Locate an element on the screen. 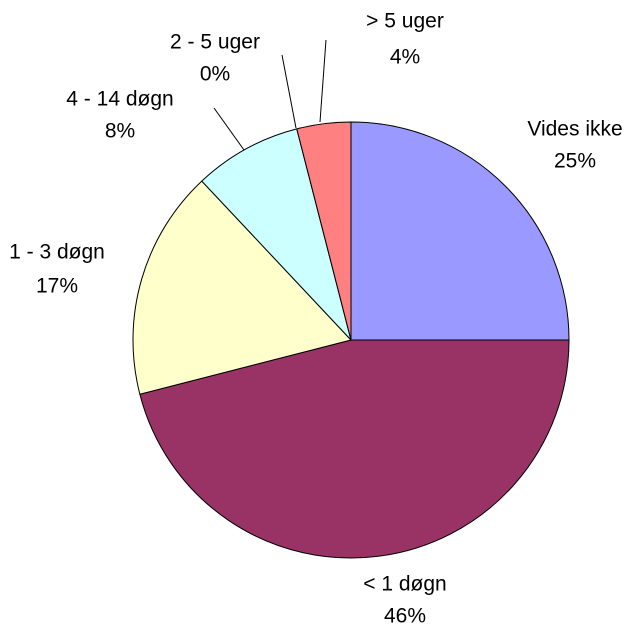 The width and height of the screenshot is (637, 633). value-label: 25% is located at coordinates (575, 161).